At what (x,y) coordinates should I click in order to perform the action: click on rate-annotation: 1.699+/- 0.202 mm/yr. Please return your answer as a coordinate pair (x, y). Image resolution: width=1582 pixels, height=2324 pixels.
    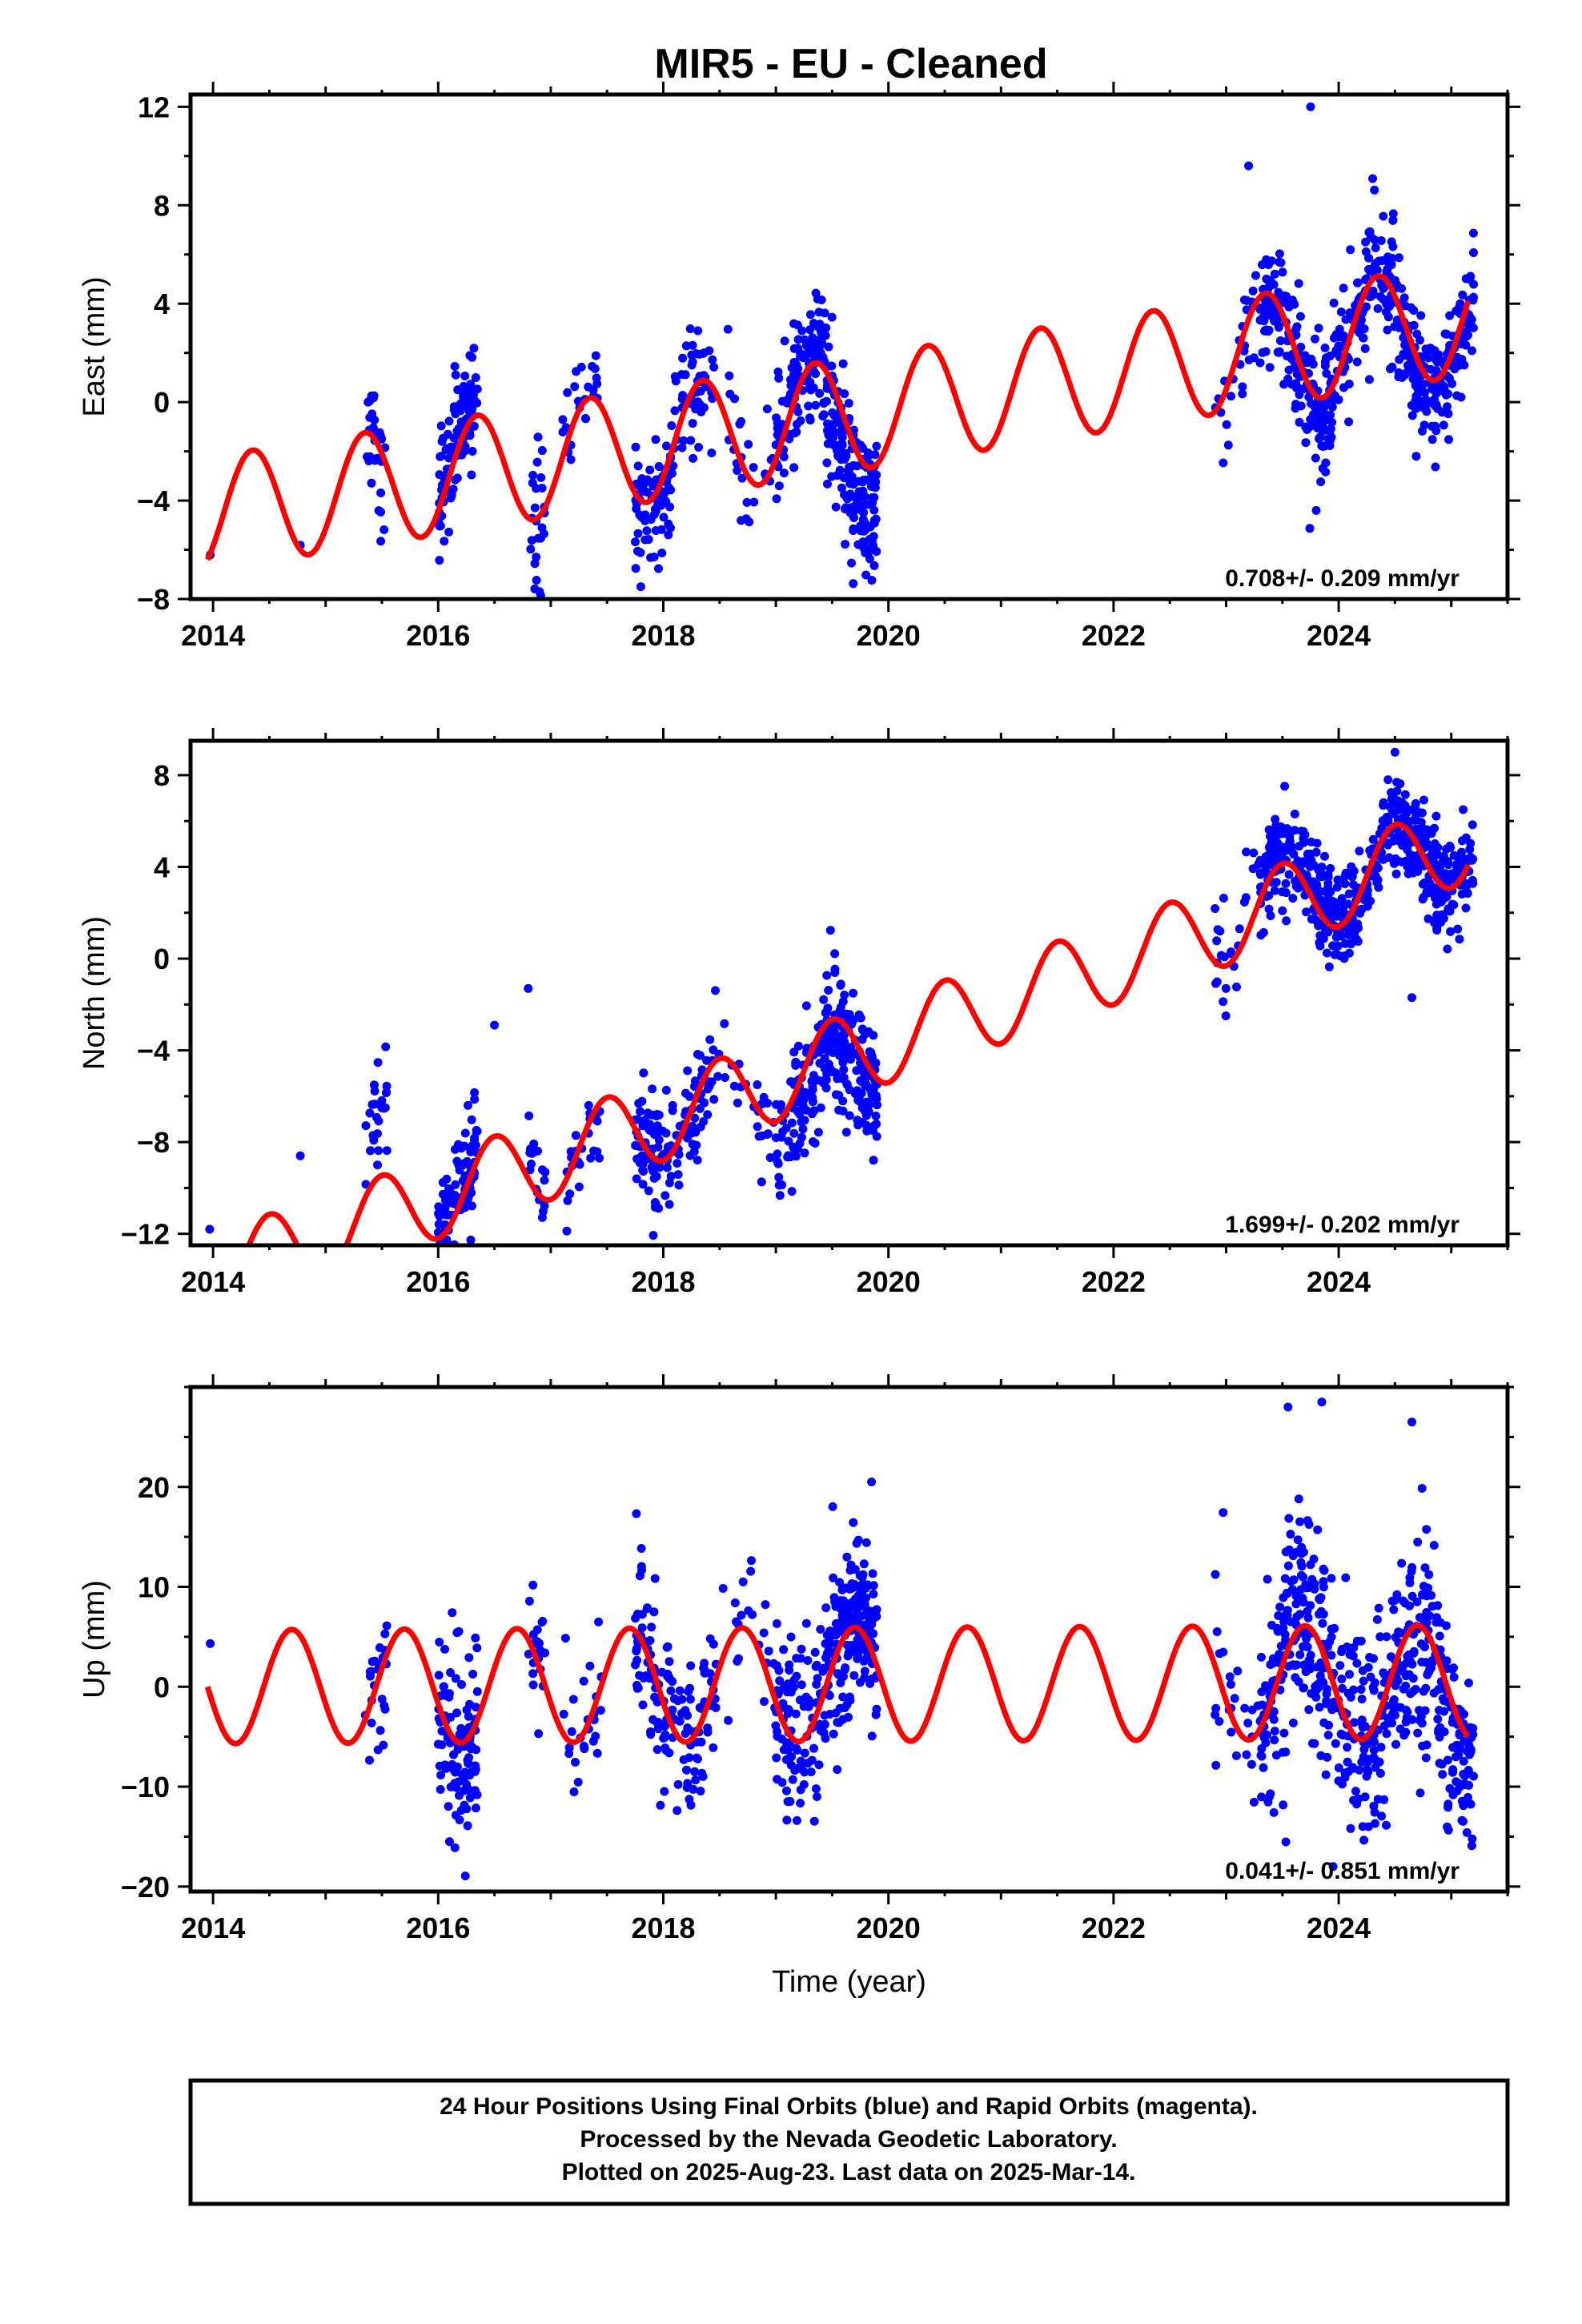
    Looking at the image, I should click on (1342, 1225).